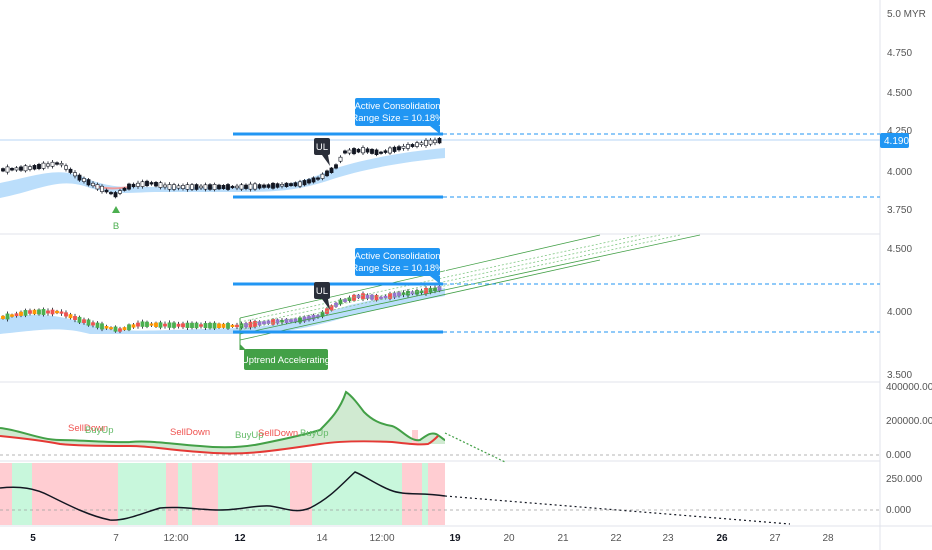 This screenshot has height=550, width=932. Describe the element at coordinates (415, 437) in the screenshot. I see `flow-fill-red` at that location.